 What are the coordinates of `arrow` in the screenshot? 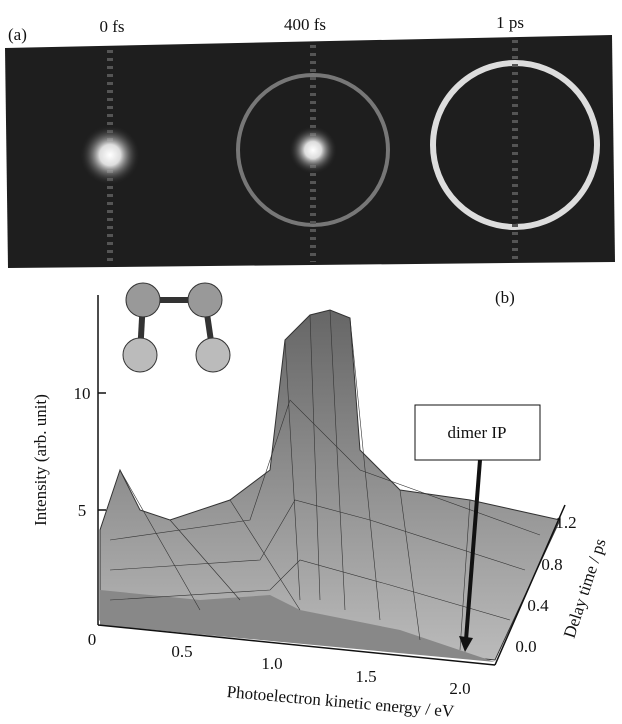 It's located at (473, 550).